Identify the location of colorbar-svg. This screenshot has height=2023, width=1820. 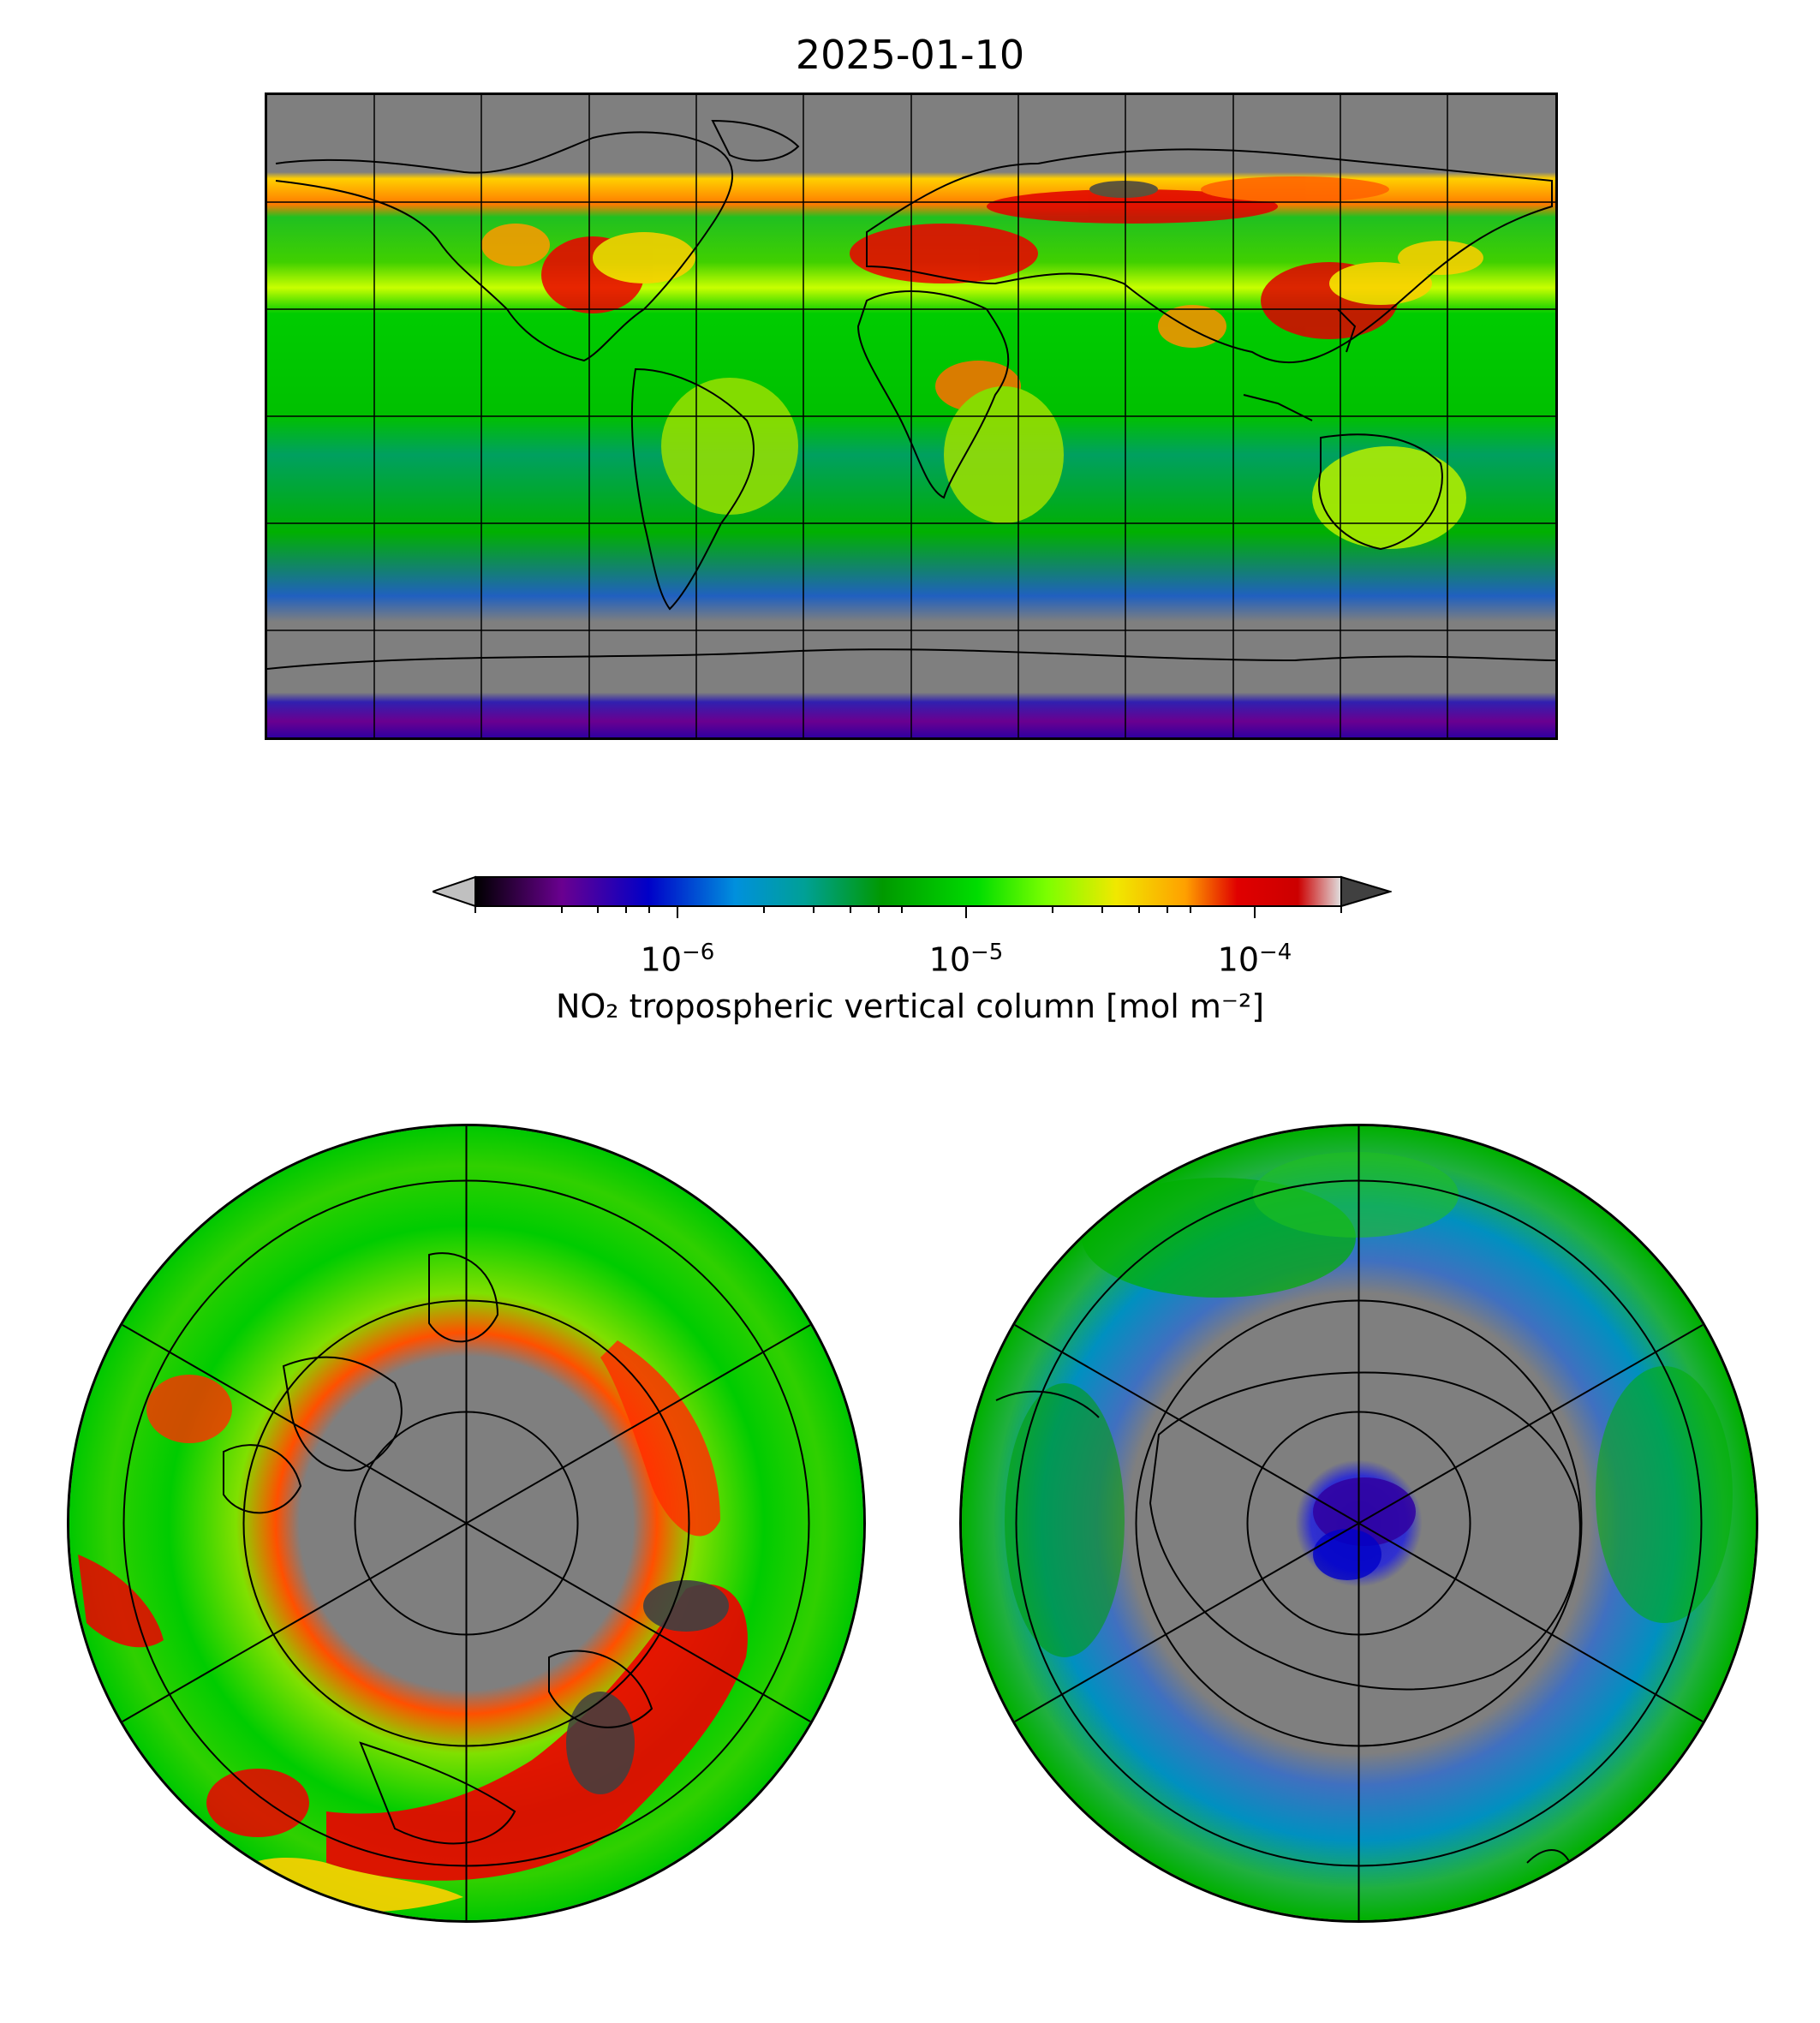
(912, 896).